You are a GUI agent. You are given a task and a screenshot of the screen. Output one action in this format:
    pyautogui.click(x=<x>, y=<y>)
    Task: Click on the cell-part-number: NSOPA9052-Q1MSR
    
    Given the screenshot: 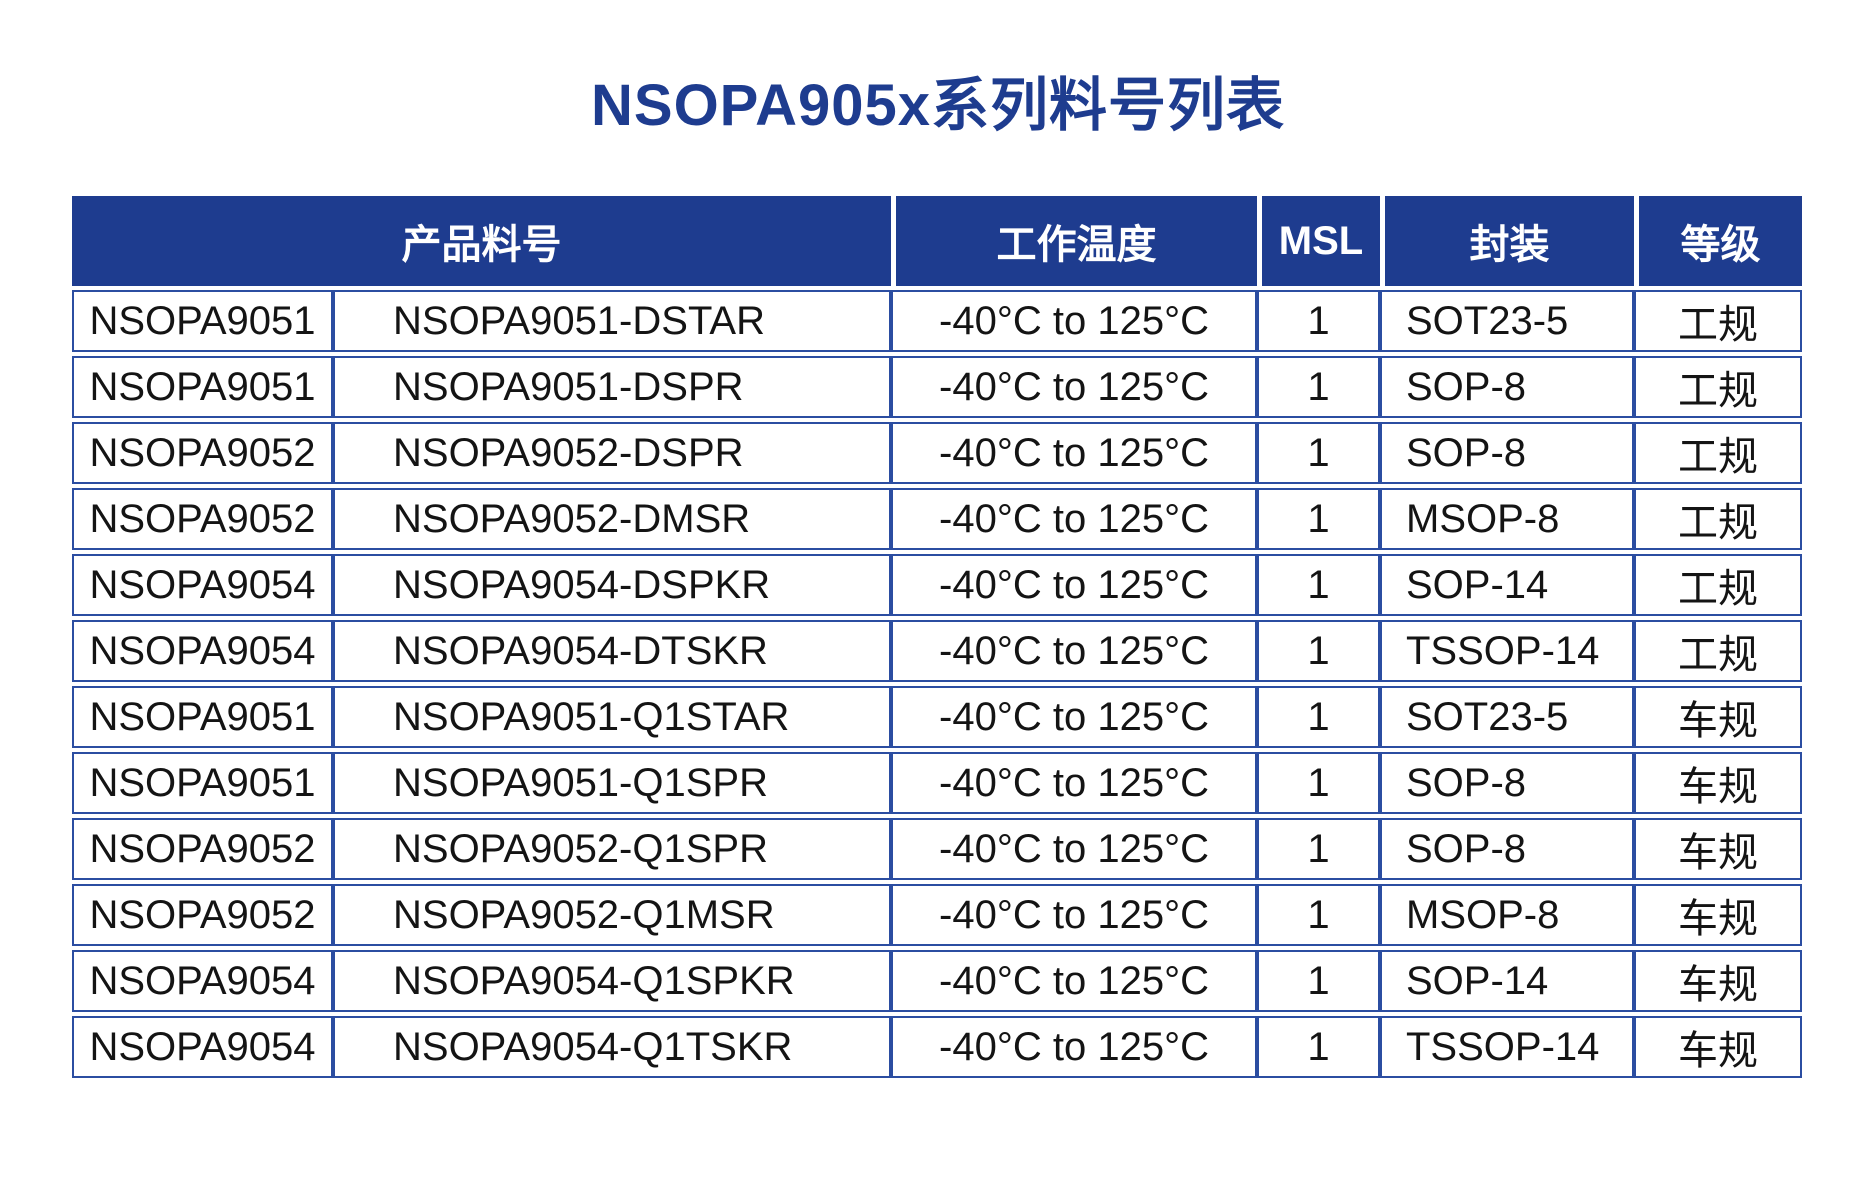 What is the action you would take?
    pyautogui.click(x=612, y=915)
    